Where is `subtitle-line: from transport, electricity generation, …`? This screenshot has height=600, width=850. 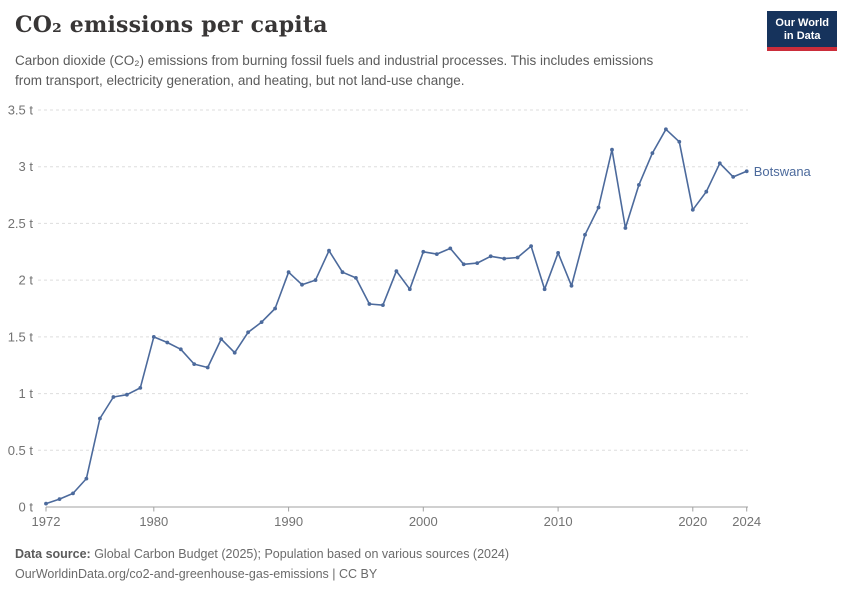 subtitle-line: from transport, electricity generation, … is located at coordinates (240, 80).